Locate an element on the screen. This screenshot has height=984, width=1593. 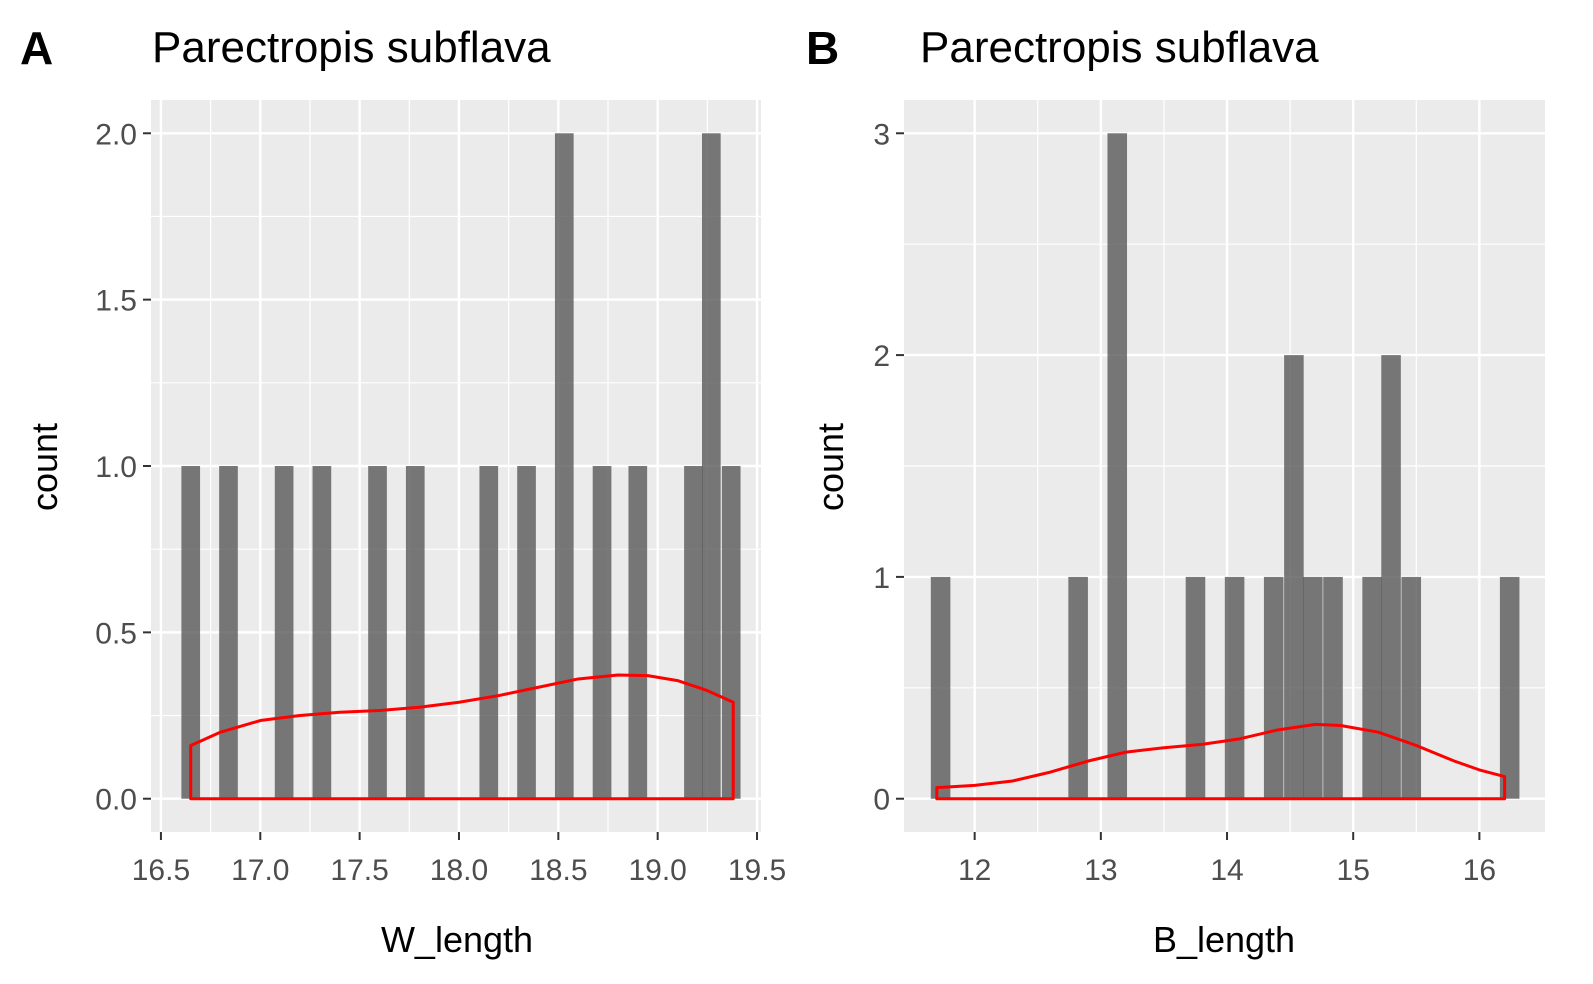
panel-b-x-tick-label: 13 is located at coordinates (1100, 870).